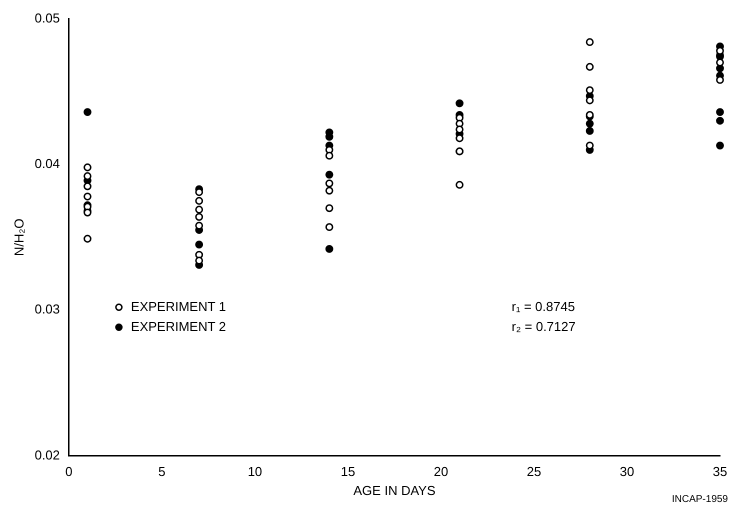  Describe the element at coordinates (18, 237) in the screenshot. I see `y-axis-title: N/H₂O` at that location.